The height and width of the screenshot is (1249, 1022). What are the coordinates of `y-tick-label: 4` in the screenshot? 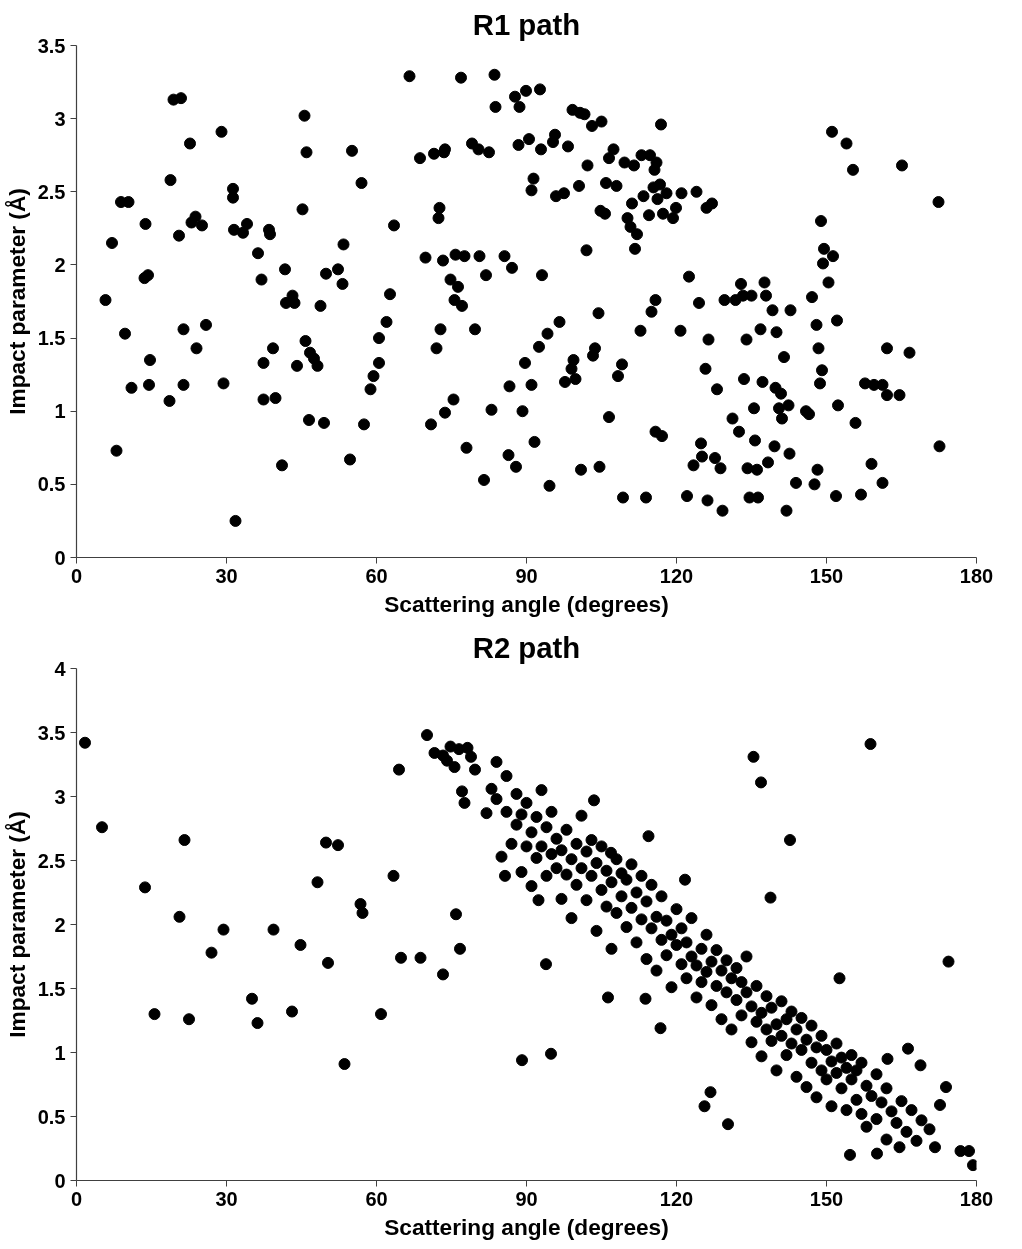 It's located at (60, 668).